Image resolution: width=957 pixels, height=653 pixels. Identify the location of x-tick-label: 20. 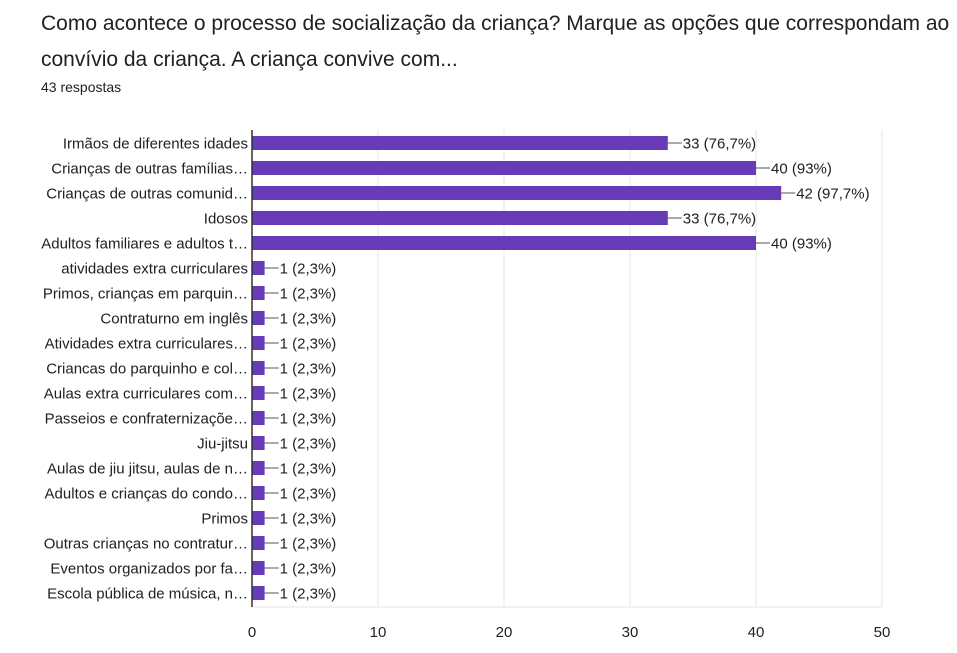
(504, 632).